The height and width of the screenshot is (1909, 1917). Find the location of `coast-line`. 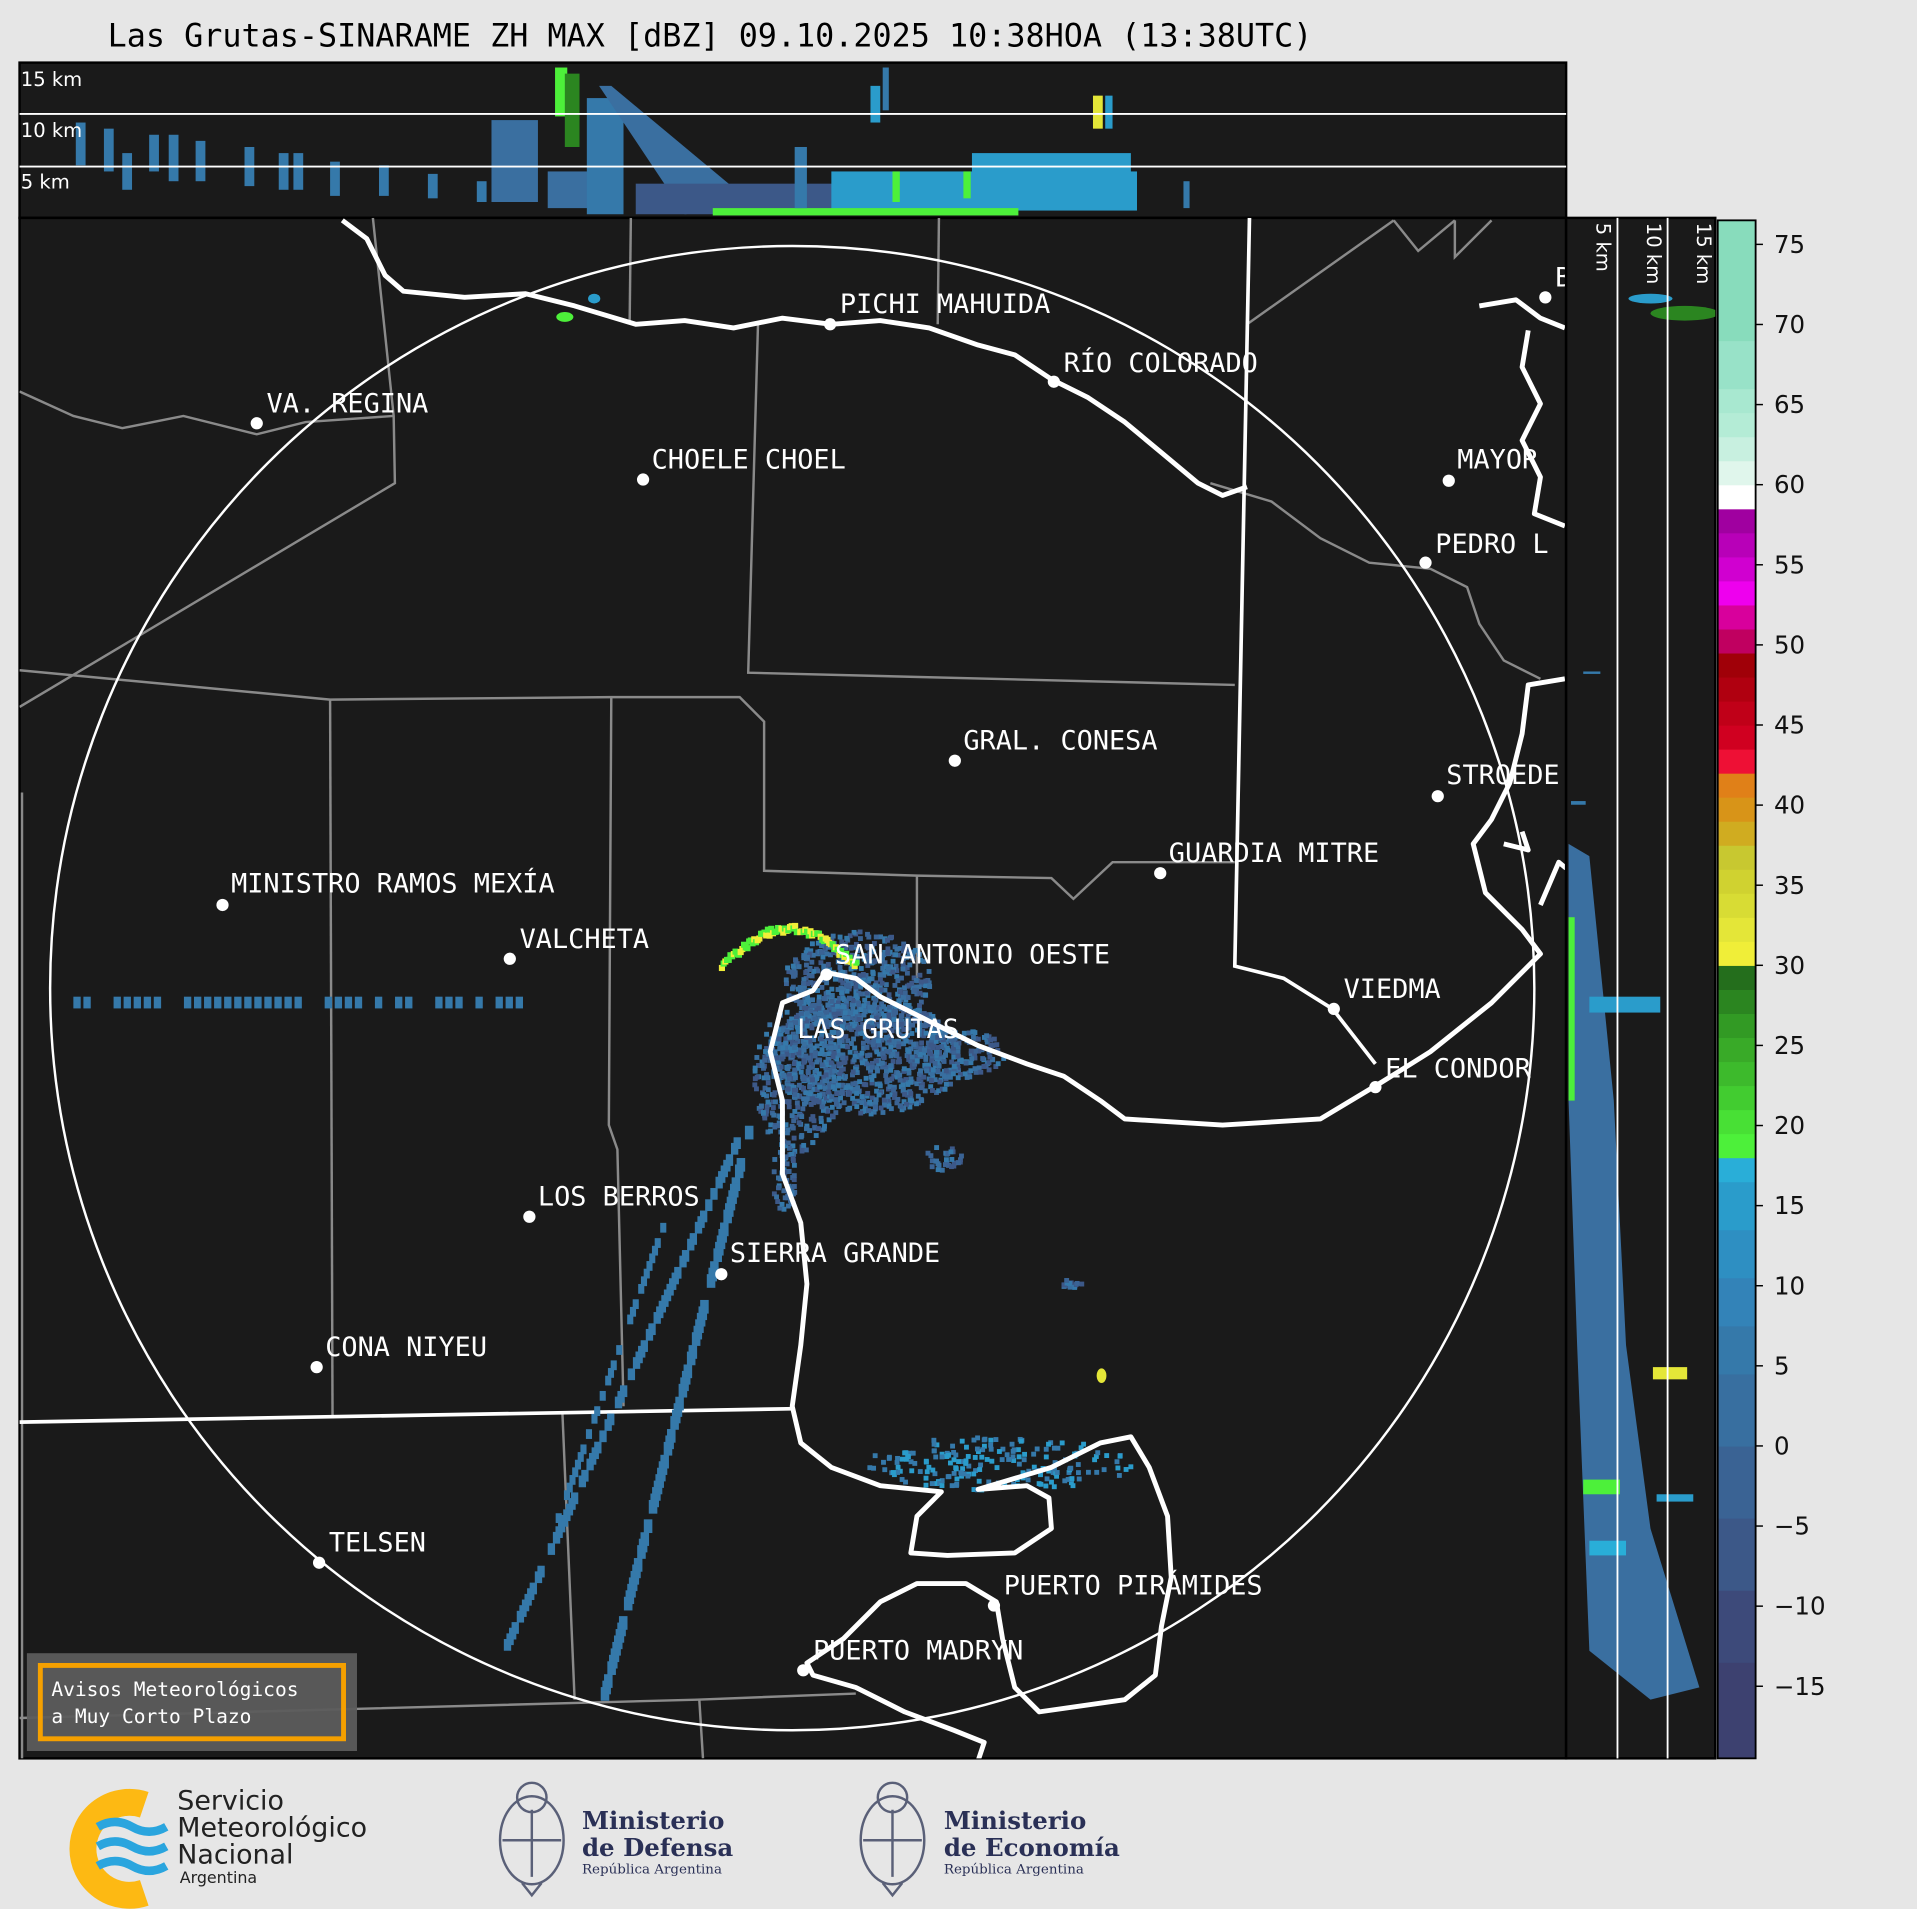

coast-line is located at coordinates (1517, 841).